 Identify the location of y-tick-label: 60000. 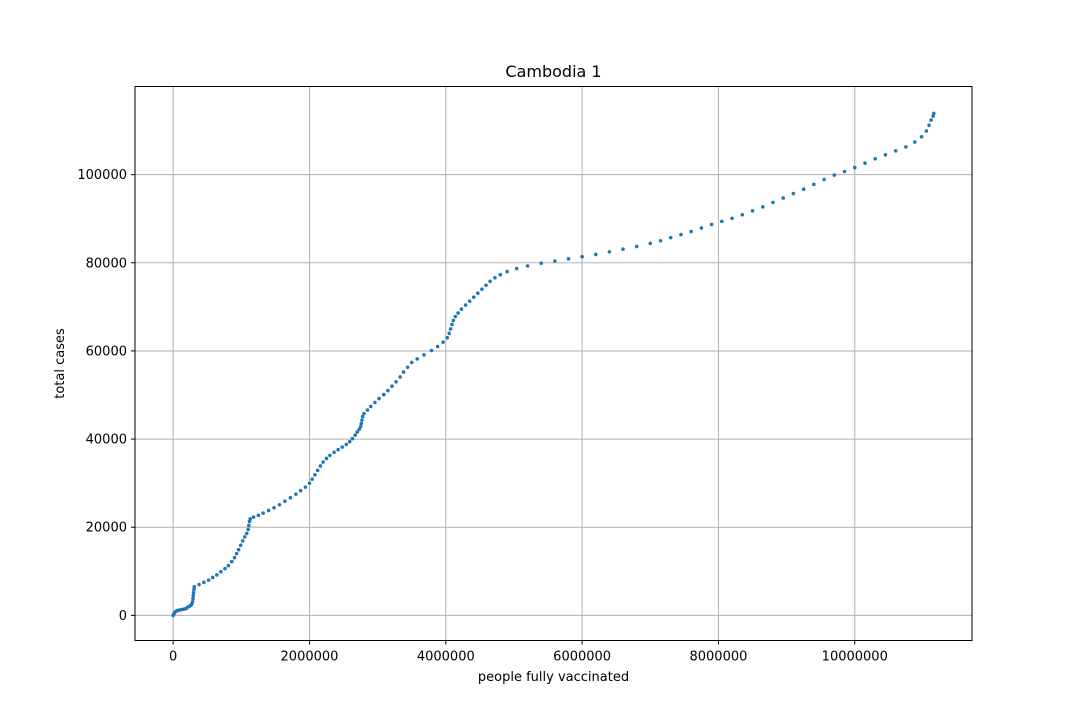
(106, 351).